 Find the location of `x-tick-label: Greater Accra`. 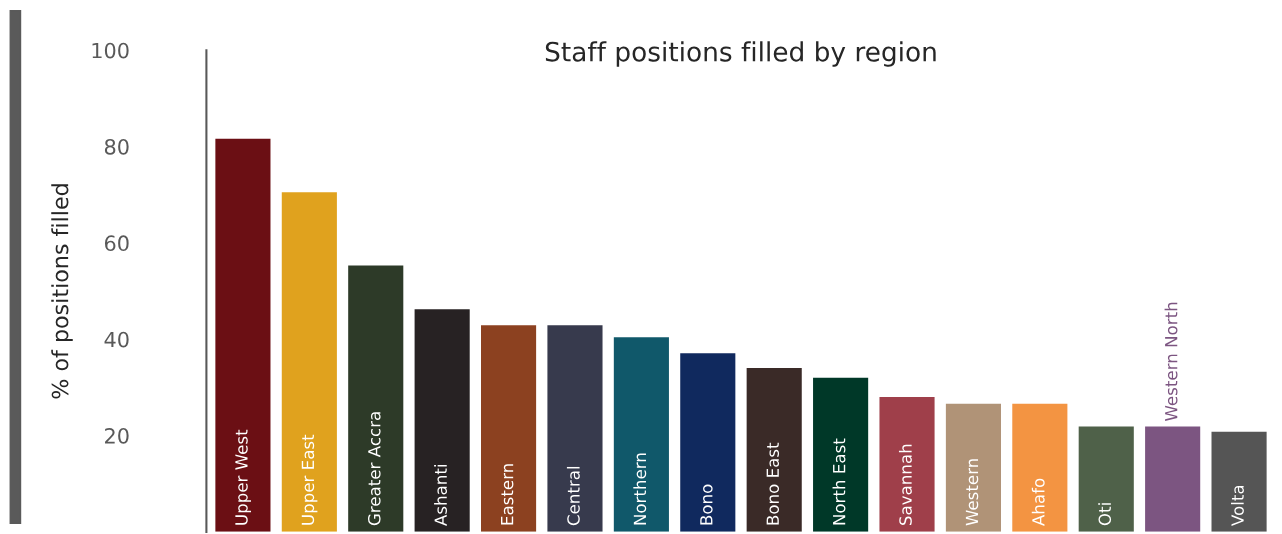

x-tick-label: Greater Accra is located at coordinates (374, 469).